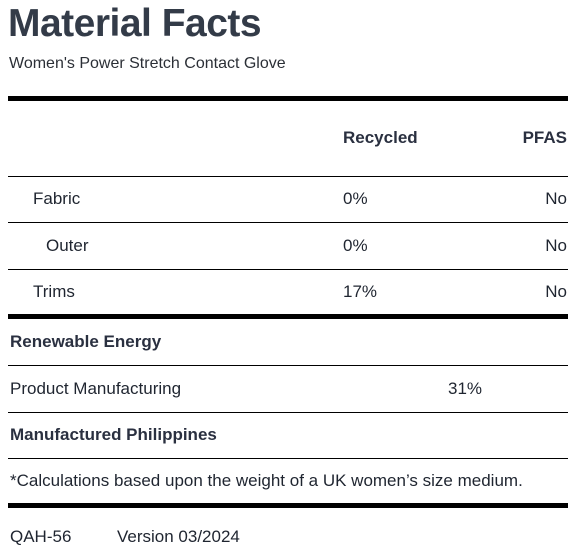 The image size is (582, 551). I want to click on product-name: Women's Power Stretch Contact Glove, so click(147, 63).